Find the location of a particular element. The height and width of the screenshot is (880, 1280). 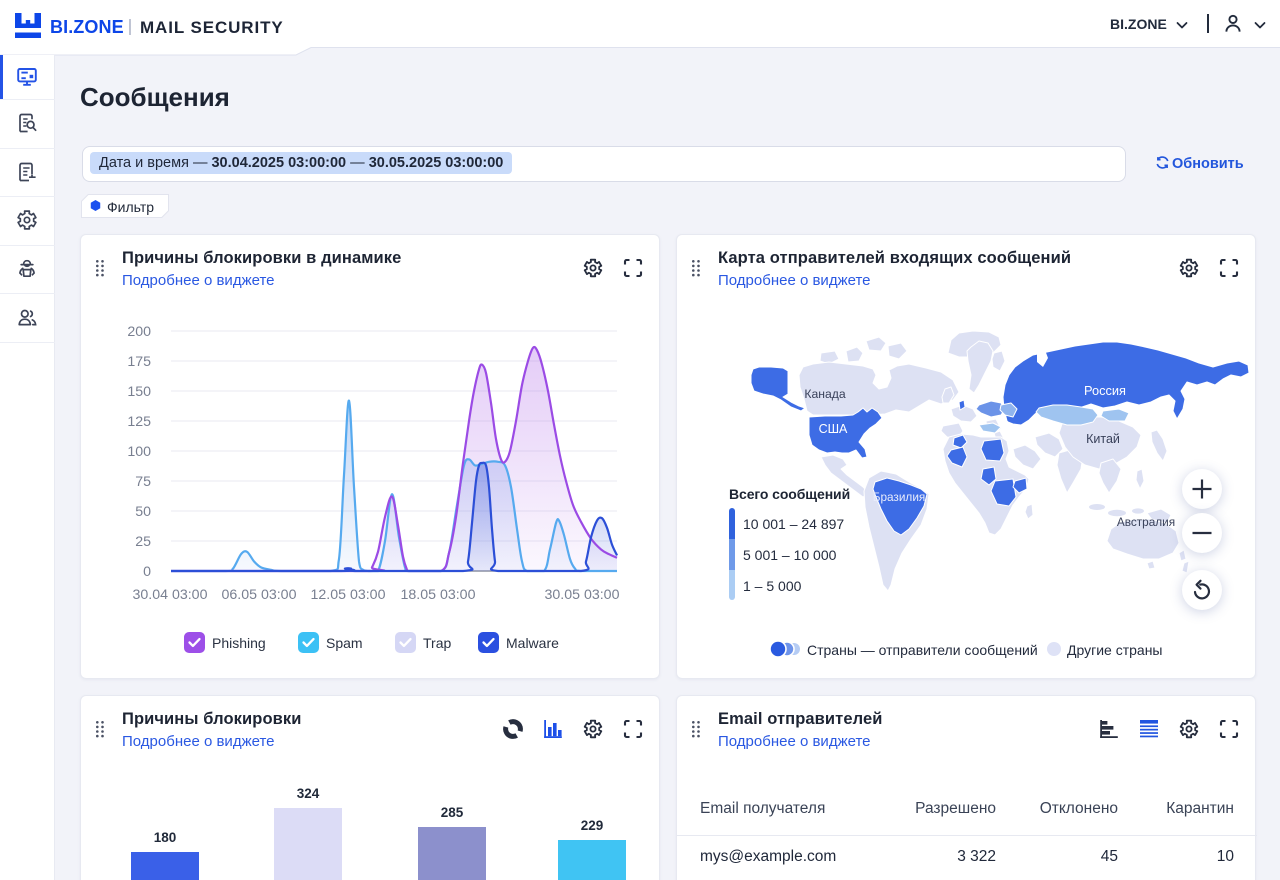

svg-text: 0 is located at coordinates (147, 572).